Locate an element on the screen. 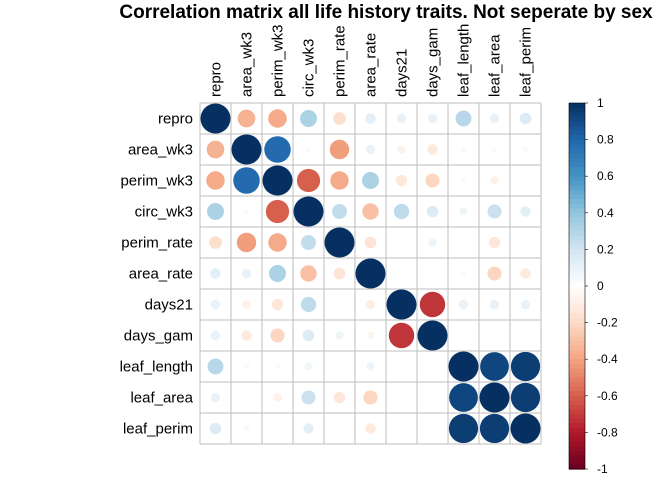  corr-circle-days_gam-area_rate is located at coordinates (370, 335).